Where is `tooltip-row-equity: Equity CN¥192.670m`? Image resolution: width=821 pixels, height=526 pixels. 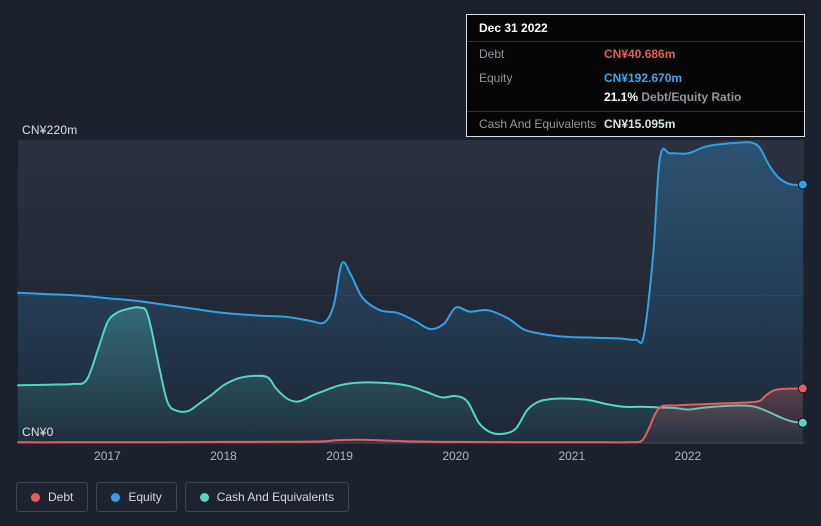 tooltip-row-equity: Equity CN¥192.670m is located at coordinates (635, 78).